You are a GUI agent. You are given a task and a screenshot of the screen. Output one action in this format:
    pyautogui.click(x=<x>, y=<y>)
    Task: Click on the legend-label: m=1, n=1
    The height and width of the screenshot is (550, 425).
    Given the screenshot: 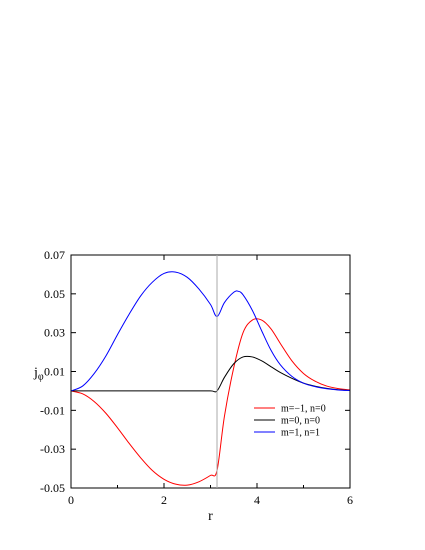 What is the action you would take?
    pyautogui.click(x=300, y=433)
    